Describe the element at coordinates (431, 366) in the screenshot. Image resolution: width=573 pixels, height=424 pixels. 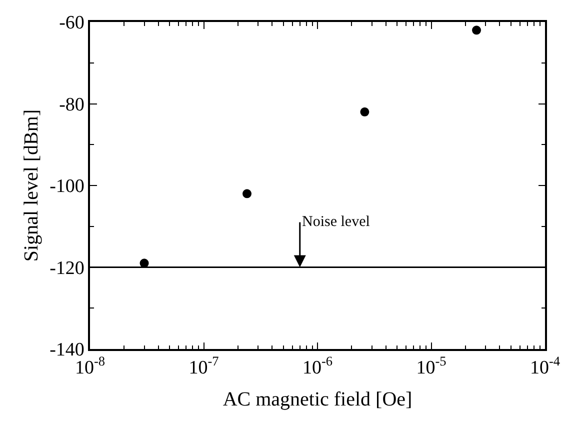
I see `x-tick-label: 10$^{-5}$` at that location.